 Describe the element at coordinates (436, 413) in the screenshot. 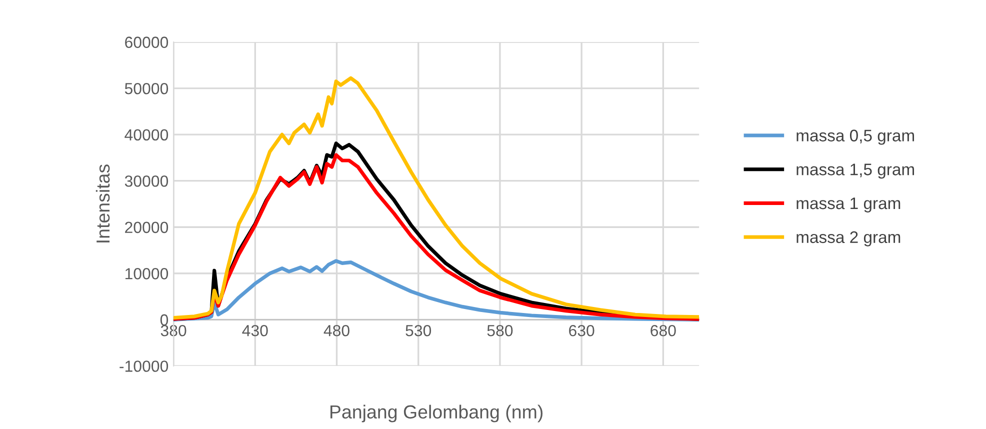

I see `x-axis-title: Panjang Gelombang (nm)` at that location.